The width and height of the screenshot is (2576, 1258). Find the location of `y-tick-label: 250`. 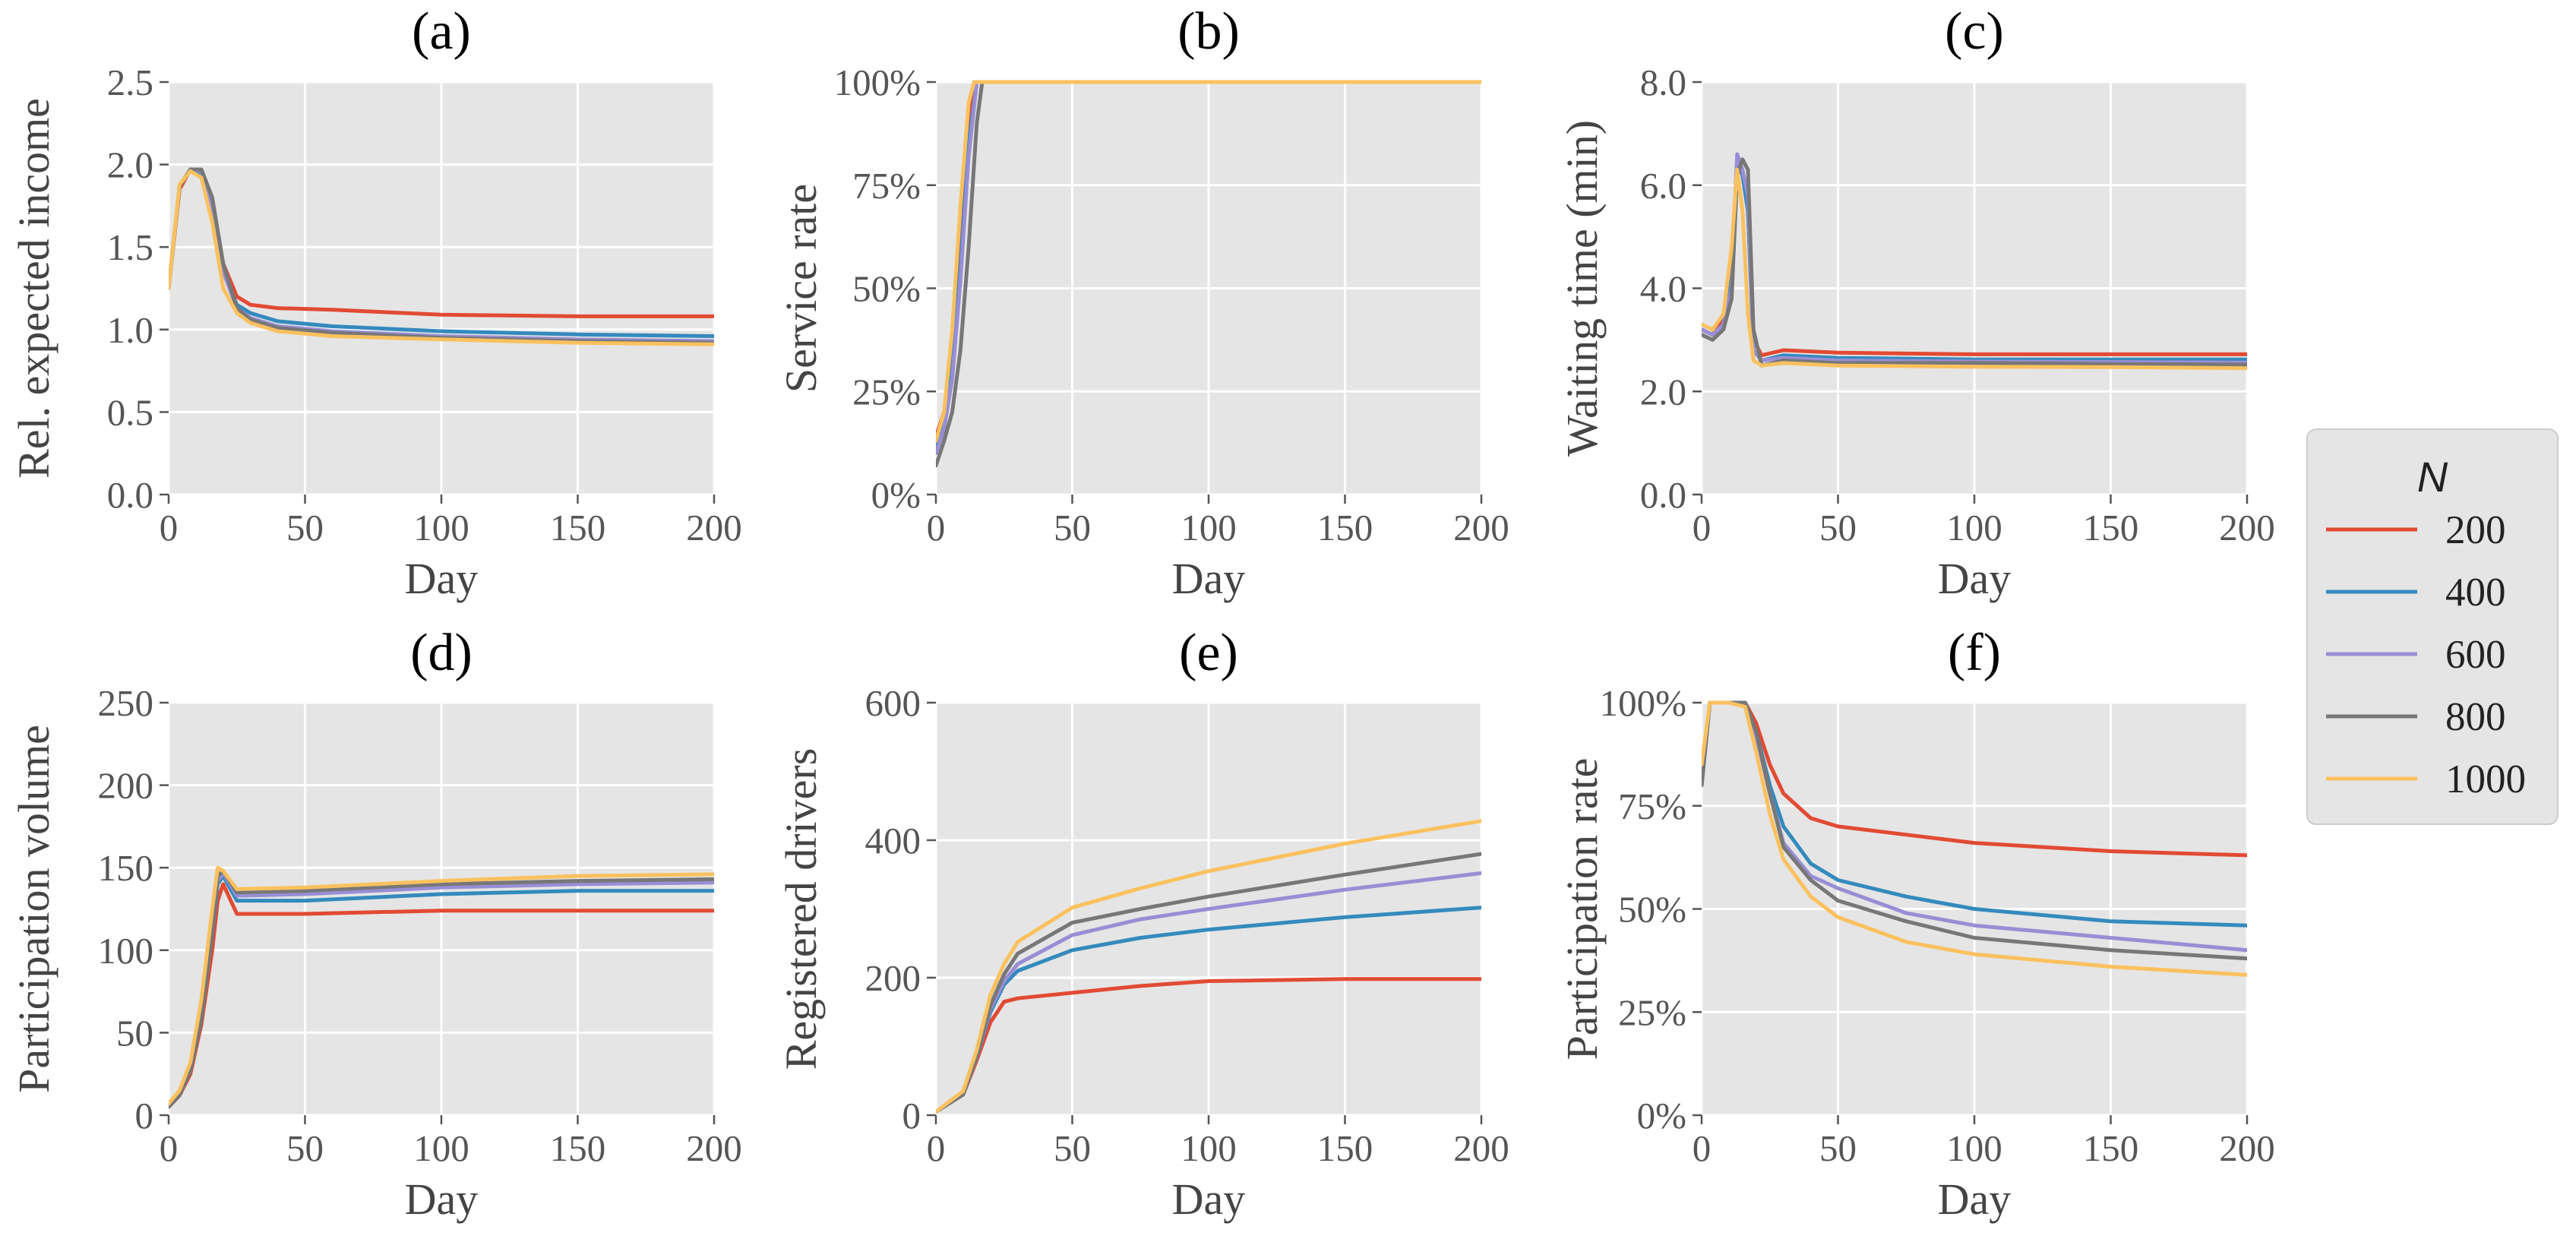

y-tick-label: 250 is located at coordinates (126, 703).